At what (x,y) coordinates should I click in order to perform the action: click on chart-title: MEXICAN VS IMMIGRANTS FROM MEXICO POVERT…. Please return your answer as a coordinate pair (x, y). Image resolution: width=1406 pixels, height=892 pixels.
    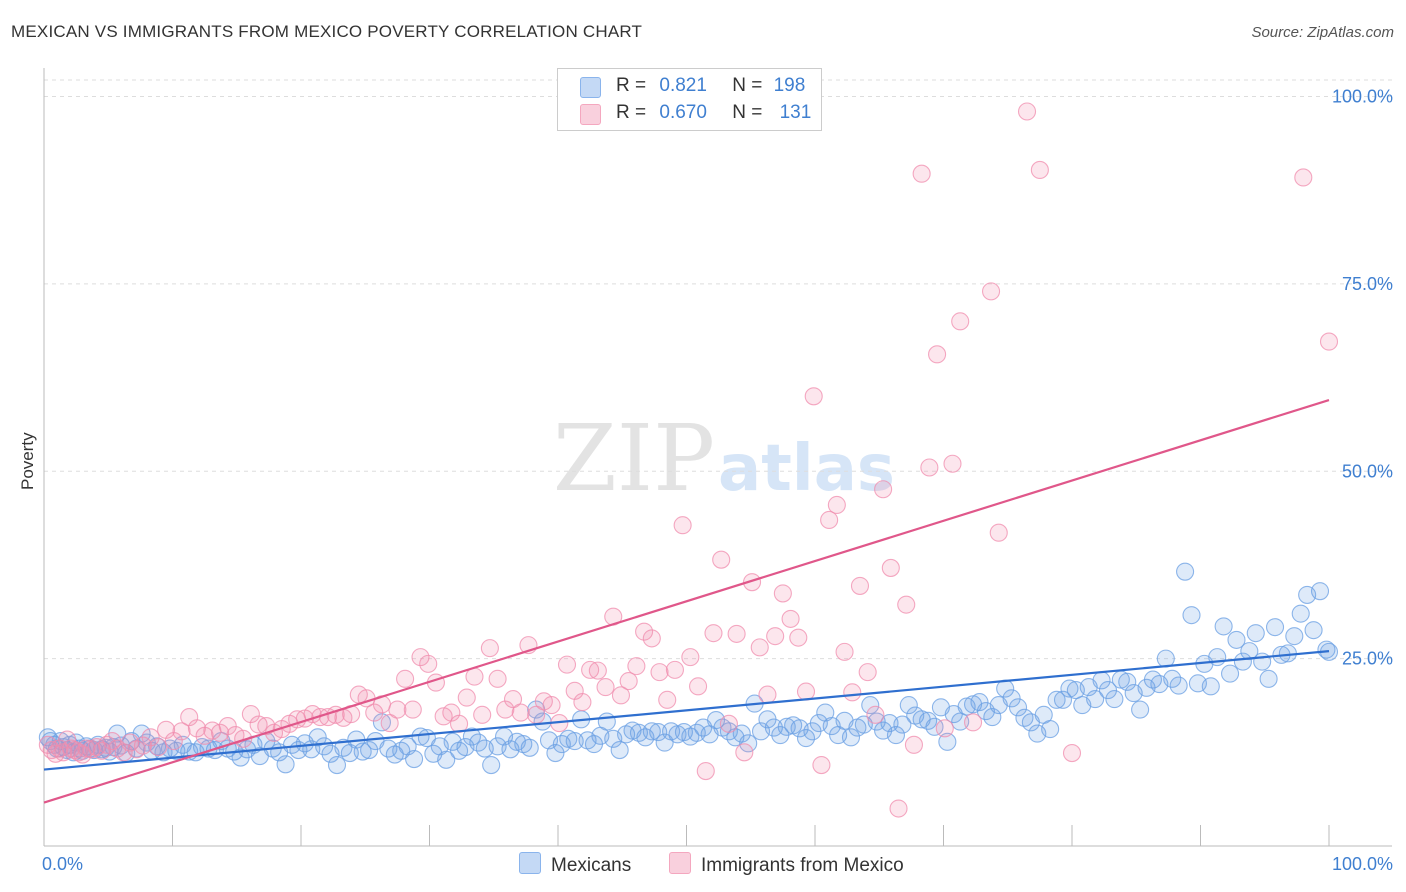
    Looking at the image, I should click on (327, 31).